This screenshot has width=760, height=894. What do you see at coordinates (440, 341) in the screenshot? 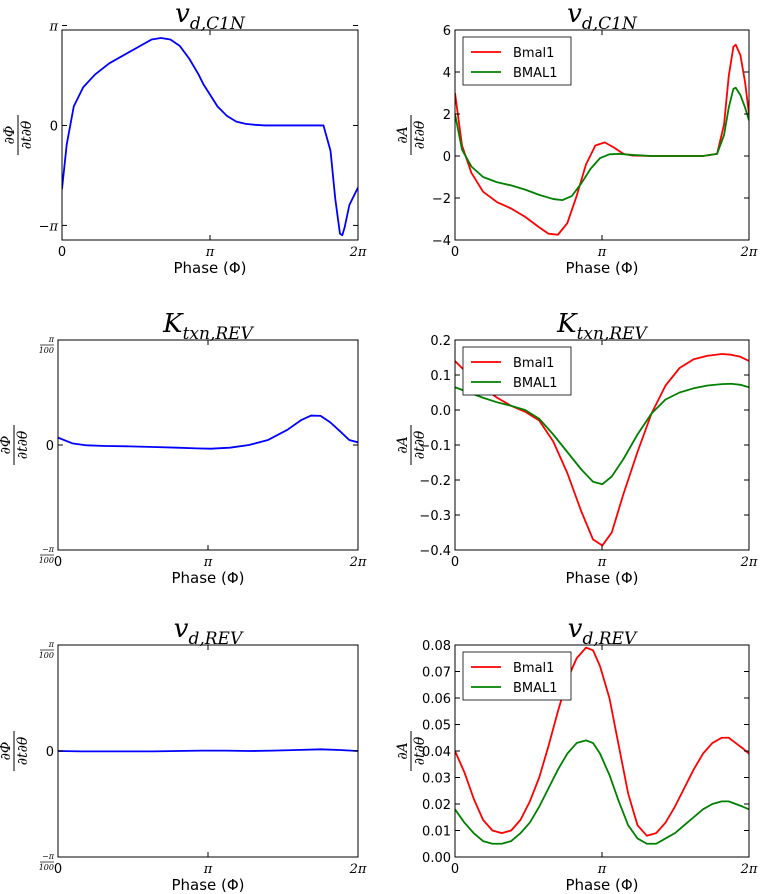
I see `y-tick-label: 0.2` at bounding box center [440, 341].